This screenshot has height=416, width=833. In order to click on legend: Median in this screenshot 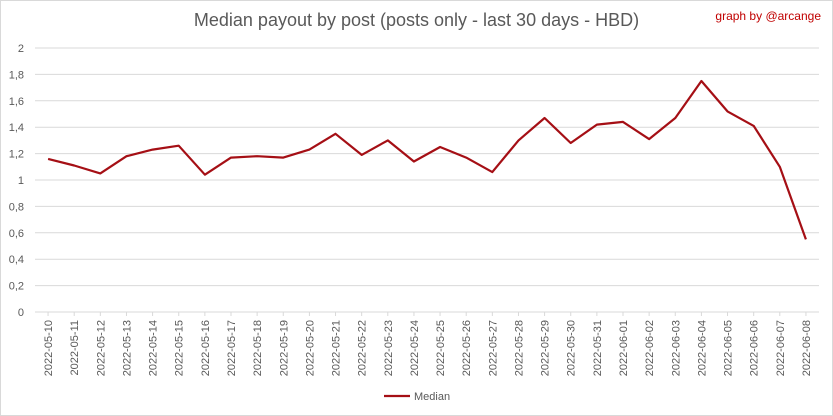, I will do `click(417, 397)`.